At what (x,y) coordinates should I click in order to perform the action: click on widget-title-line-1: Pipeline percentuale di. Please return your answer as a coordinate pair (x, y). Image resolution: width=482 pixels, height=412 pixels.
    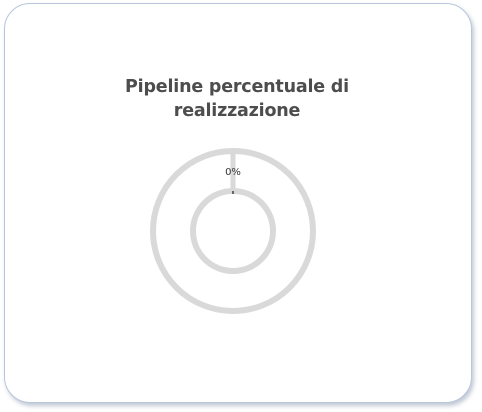
    Looking at the image, I should click on (237, 87).